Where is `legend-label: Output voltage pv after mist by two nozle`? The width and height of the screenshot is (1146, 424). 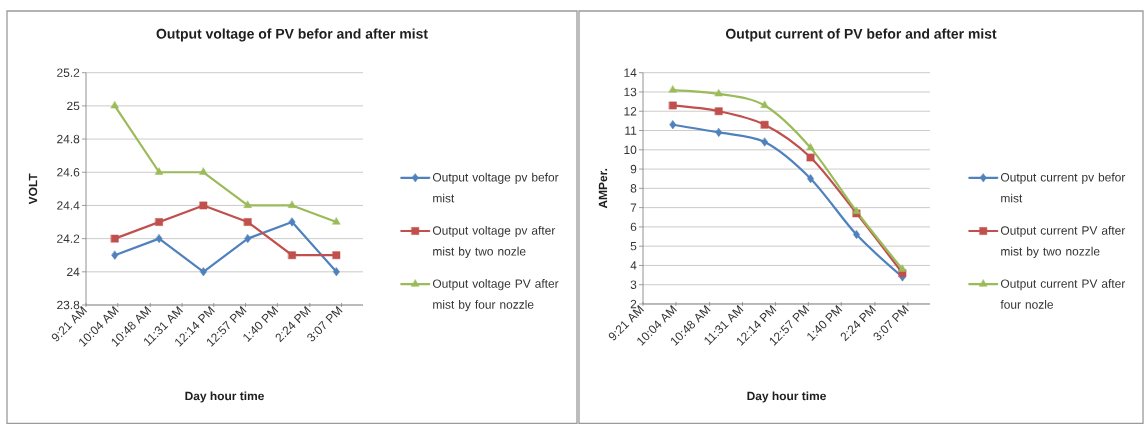 legend-label: Output voltage pv after mist by two nozle is located at coordinates (494, 241).